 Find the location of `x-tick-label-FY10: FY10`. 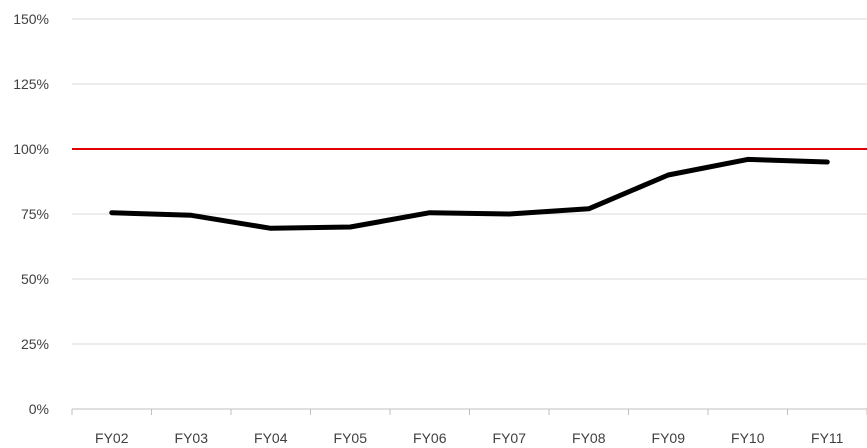

x-tick-label-FY10: FY10 is located at coordinates (748, 438).